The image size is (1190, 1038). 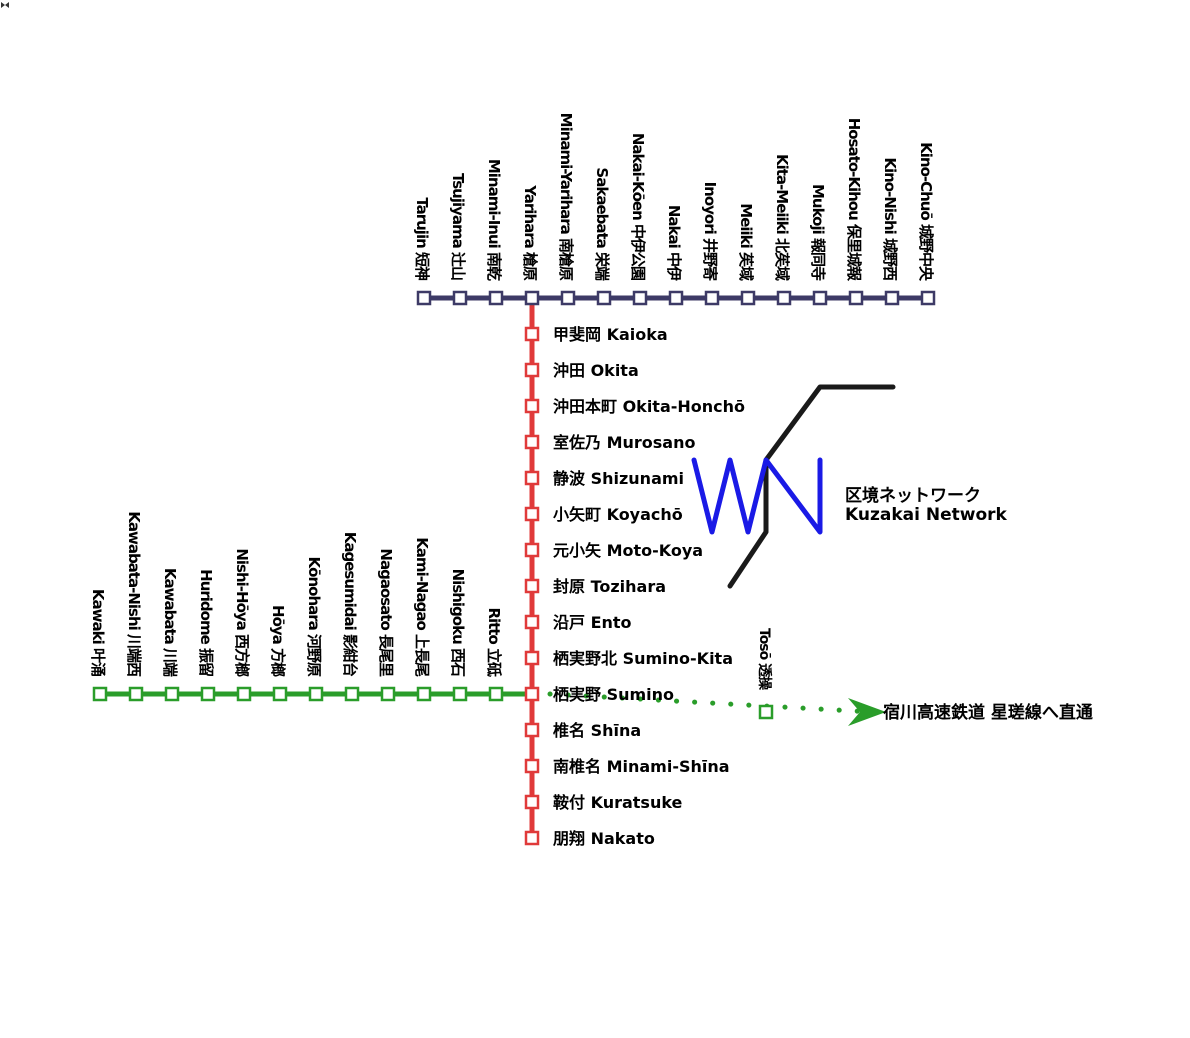 What do you see at coordinates (926, 212) in the screenshot?
I see `top-station-label-15: Kino-Chuō 城野中央` at bounding box center [926, 212].